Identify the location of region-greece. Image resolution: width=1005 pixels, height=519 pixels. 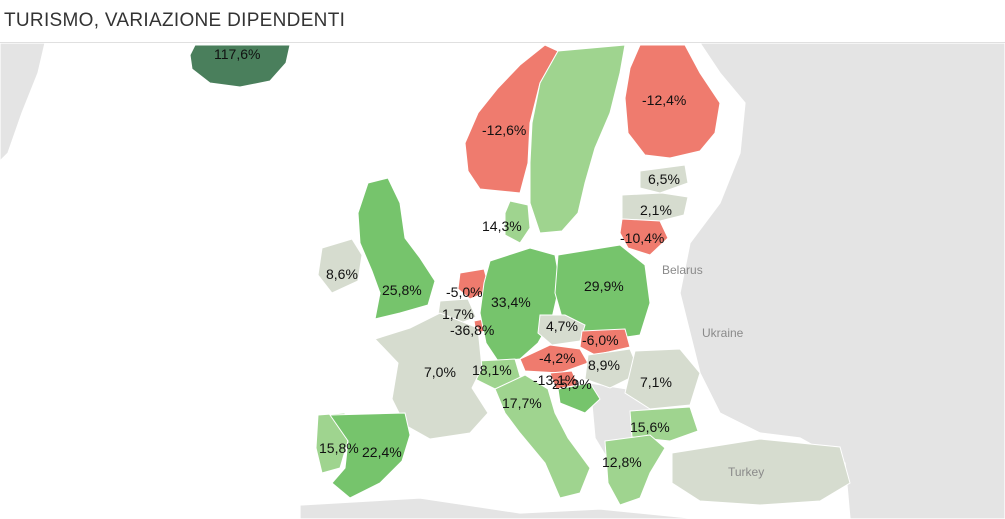
(635, 470).